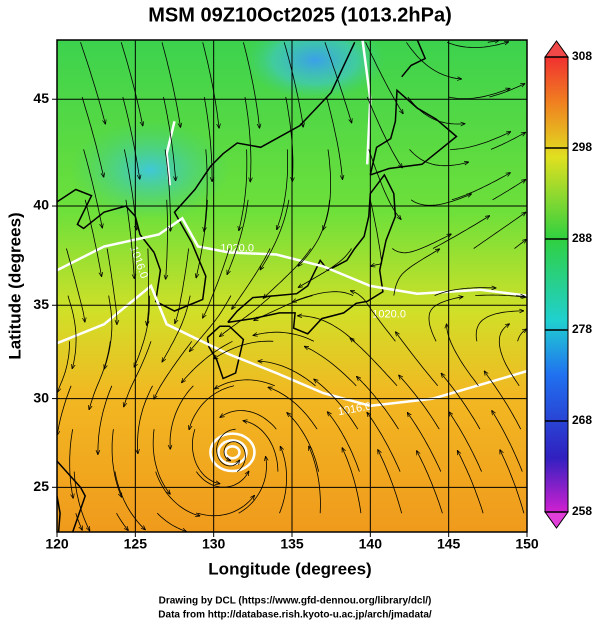 The height and width of the screenshot is (625, 599). What do you see at coordinates (582, 511) in the screenshot?
I see `colorbar-tick-label: 258` at bounding box center [582, 511].